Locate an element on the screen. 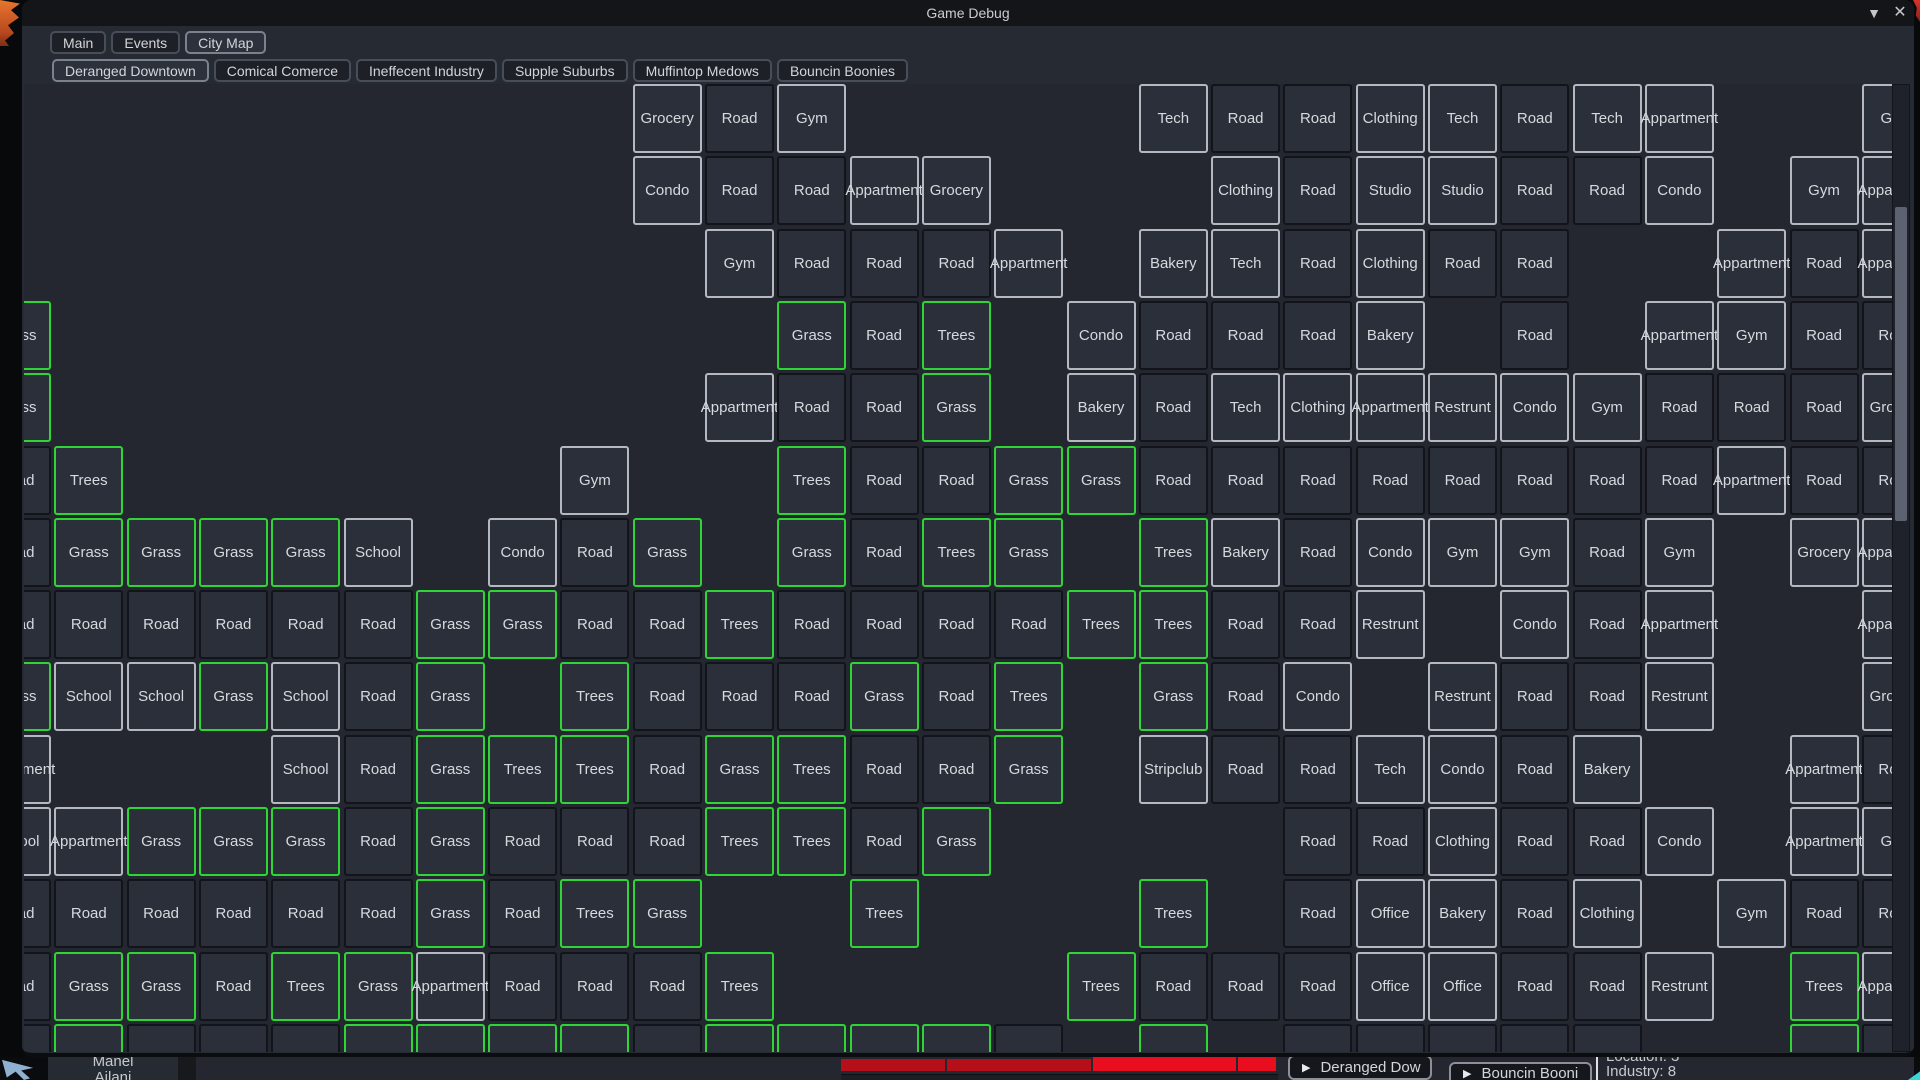  subtab-muffintop-medows: Muffintop Medows is located at coordinates (702, 70).